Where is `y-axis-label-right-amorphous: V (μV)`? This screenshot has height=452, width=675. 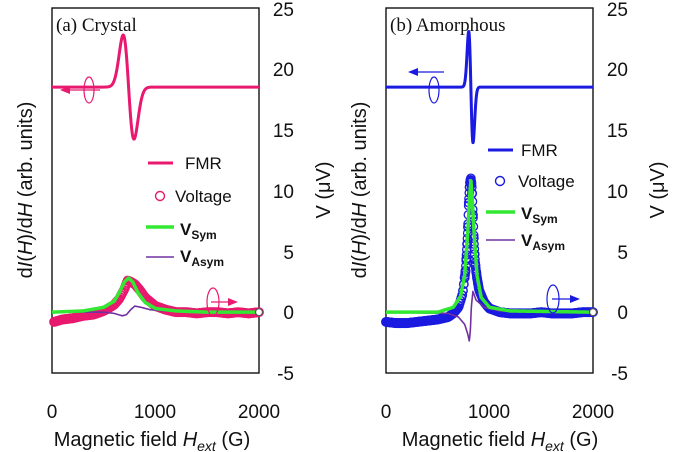
y-axis-label-right-amorphous: V (μV) is located at coordinates (658, 189).